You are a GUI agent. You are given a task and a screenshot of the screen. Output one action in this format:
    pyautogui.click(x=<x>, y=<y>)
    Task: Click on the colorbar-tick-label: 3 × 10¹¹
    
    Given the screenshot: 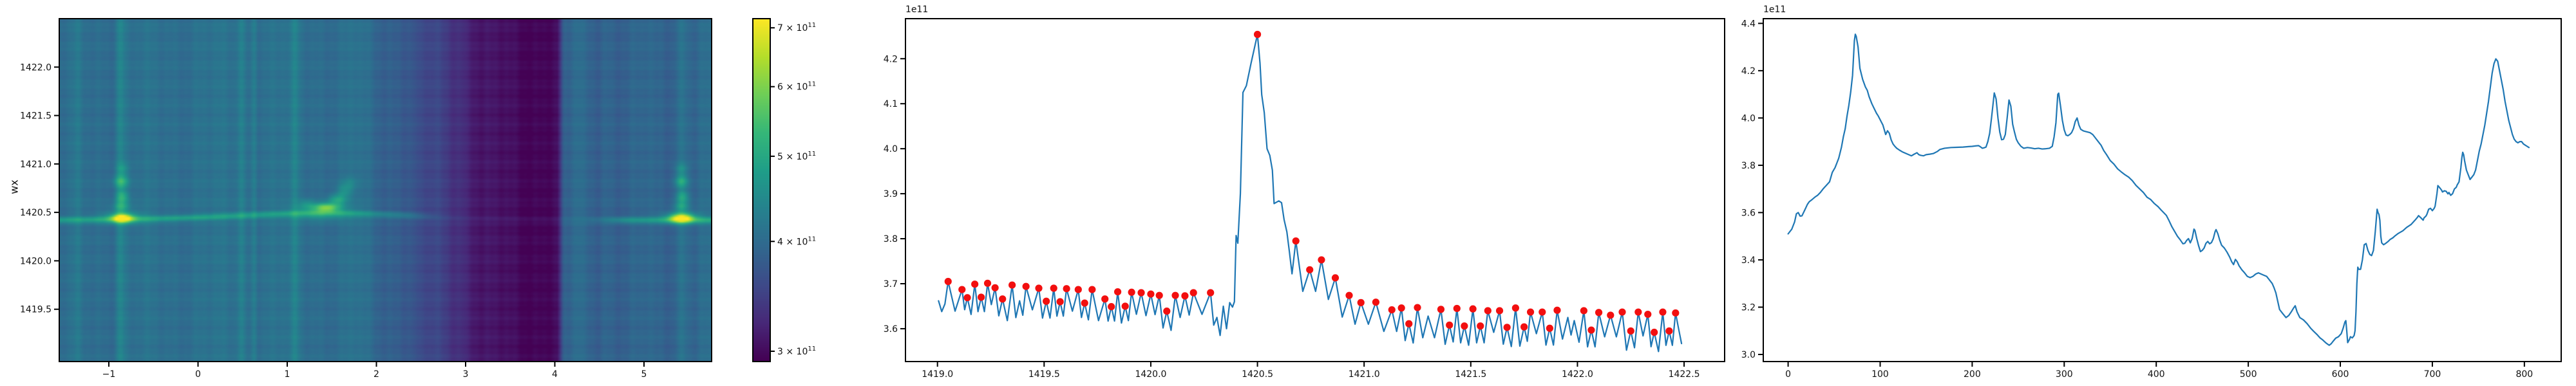 What is the action you would take?
    pyautogui.click(x=796, y=351)
    